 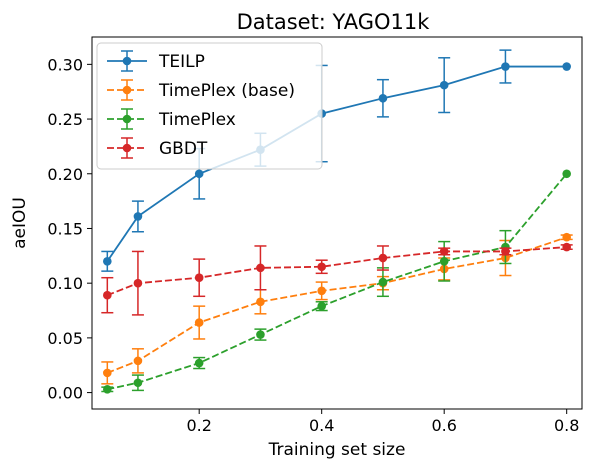 I want to click on x-tick-label: 0.2, so click(x=198, y=425).